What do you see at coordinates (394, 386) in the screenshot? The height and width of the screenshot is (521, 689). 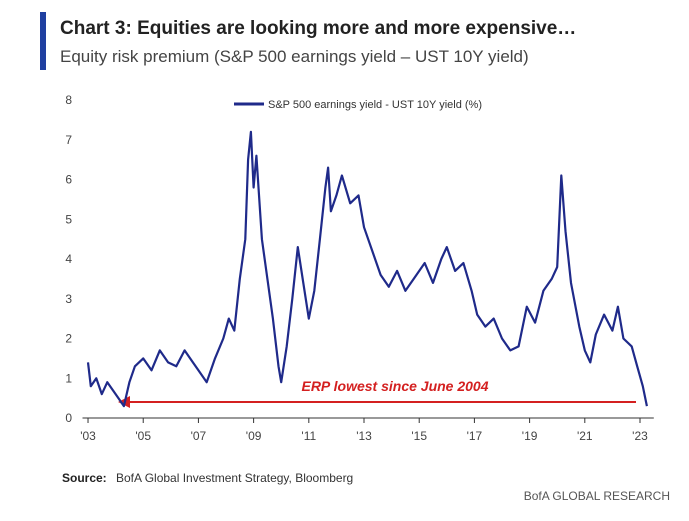 I see `annotation: ERP lowest since June 2004` at bounding box center [394, 386].